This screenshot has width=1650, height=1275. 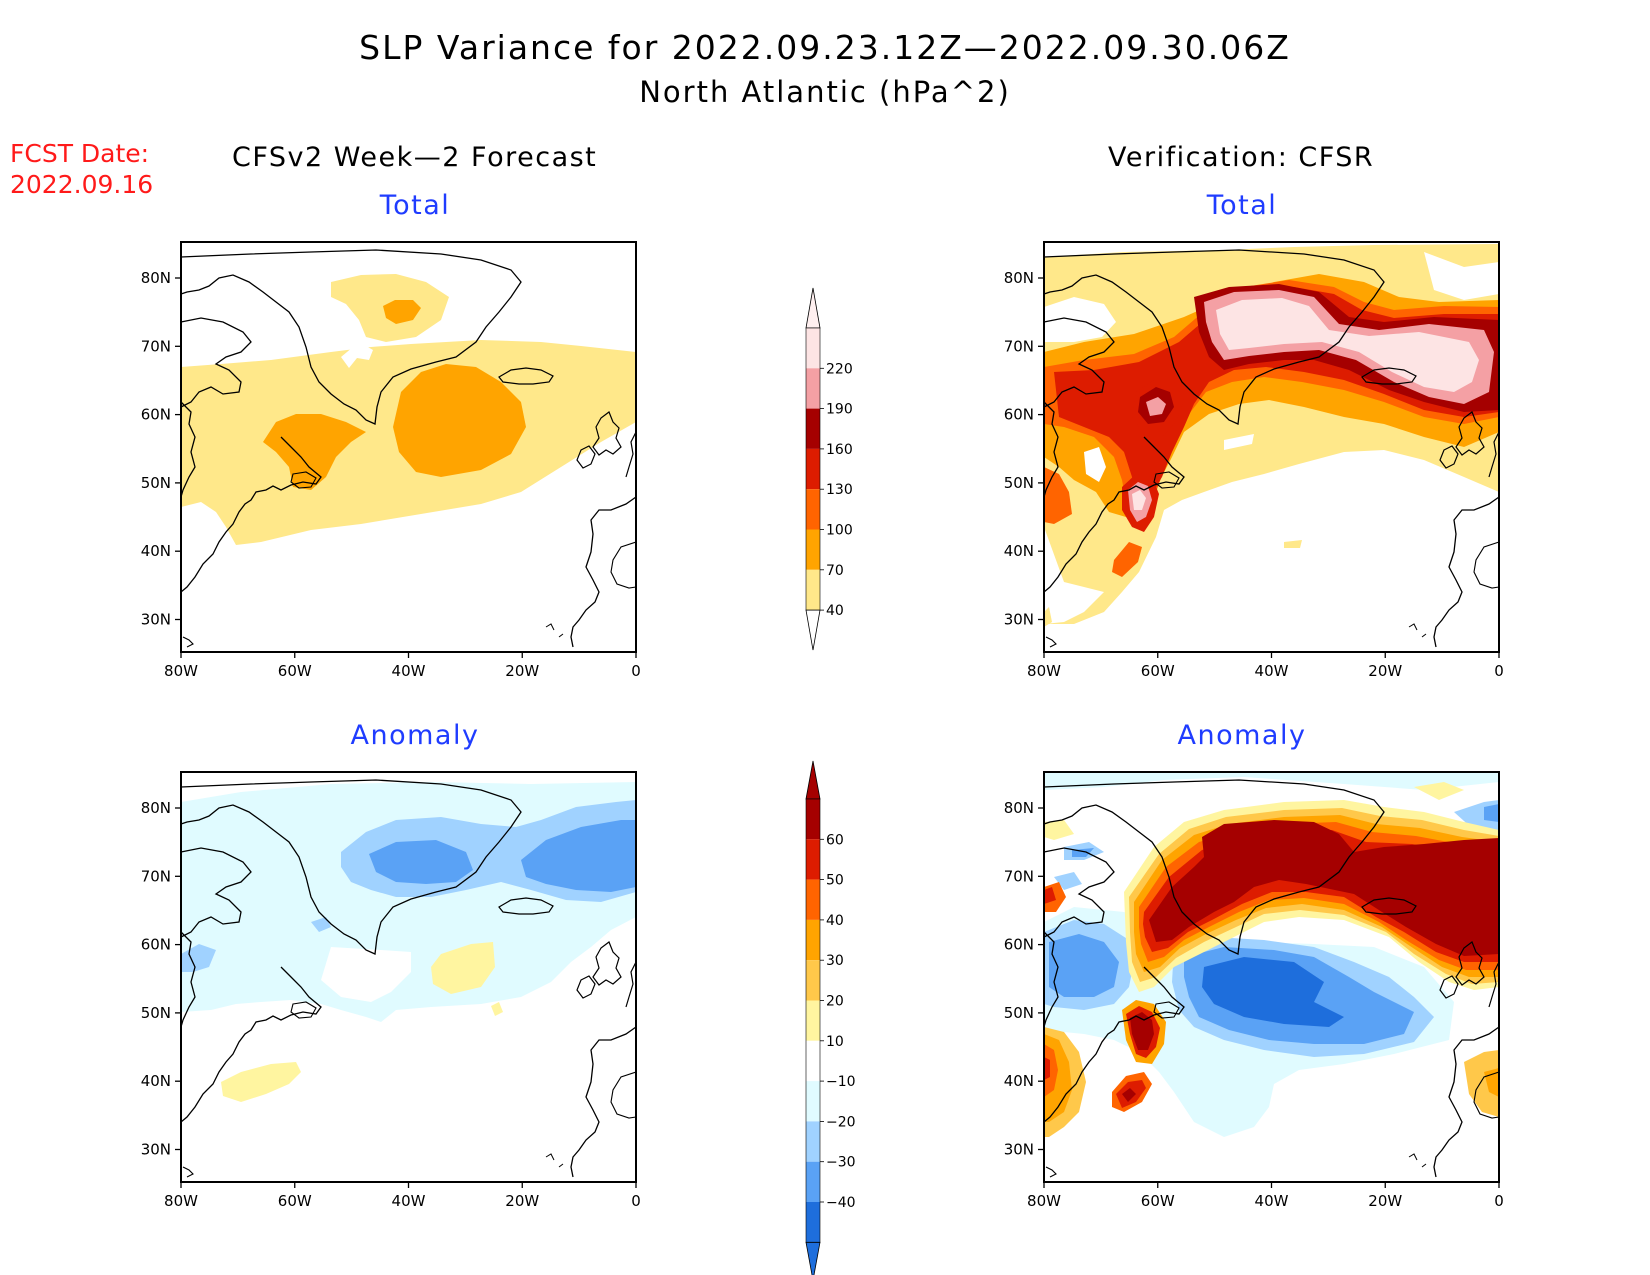 What do you see at coordinates (408, 447) in the screenshot?
I see `map-forecast-total` at bounding box center [408, 447].